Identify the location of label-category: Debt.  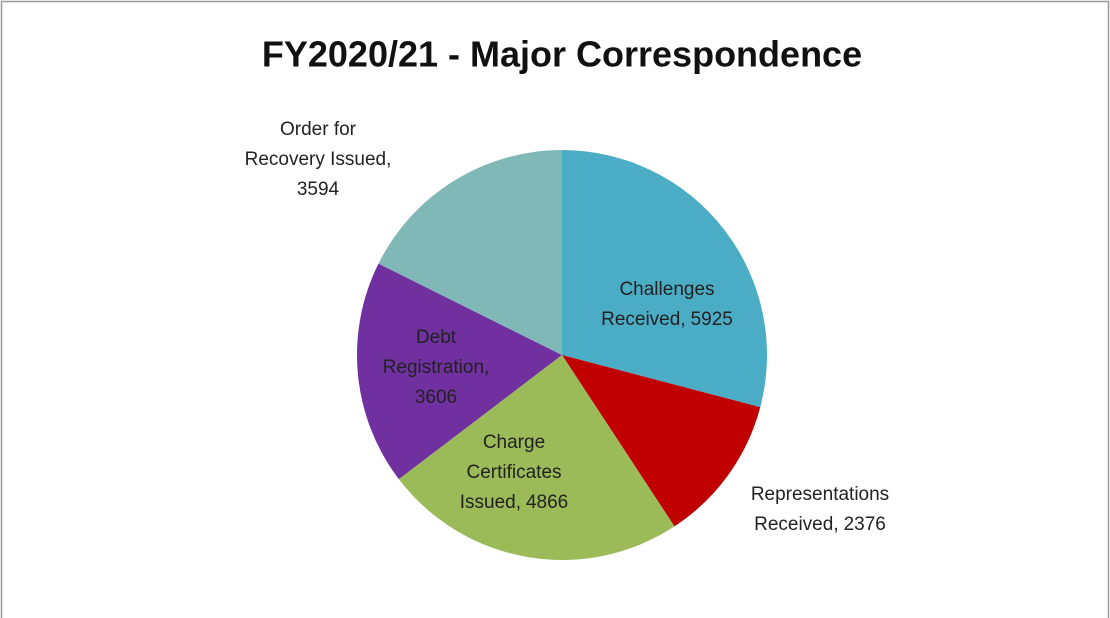
(436, 337).